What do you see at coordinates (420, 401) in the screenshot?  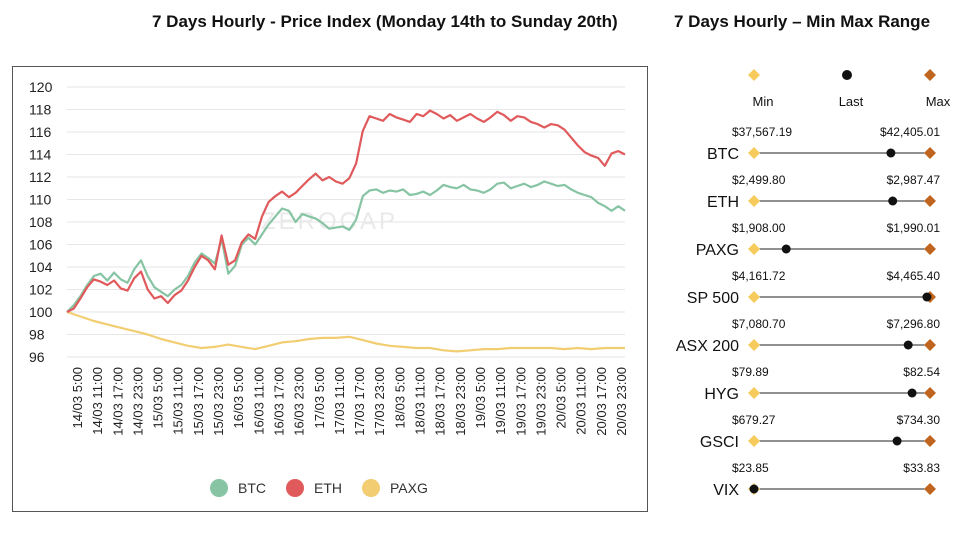 I see `x-tick-label: 18/03 11:00` at bounding box center [420, 401].